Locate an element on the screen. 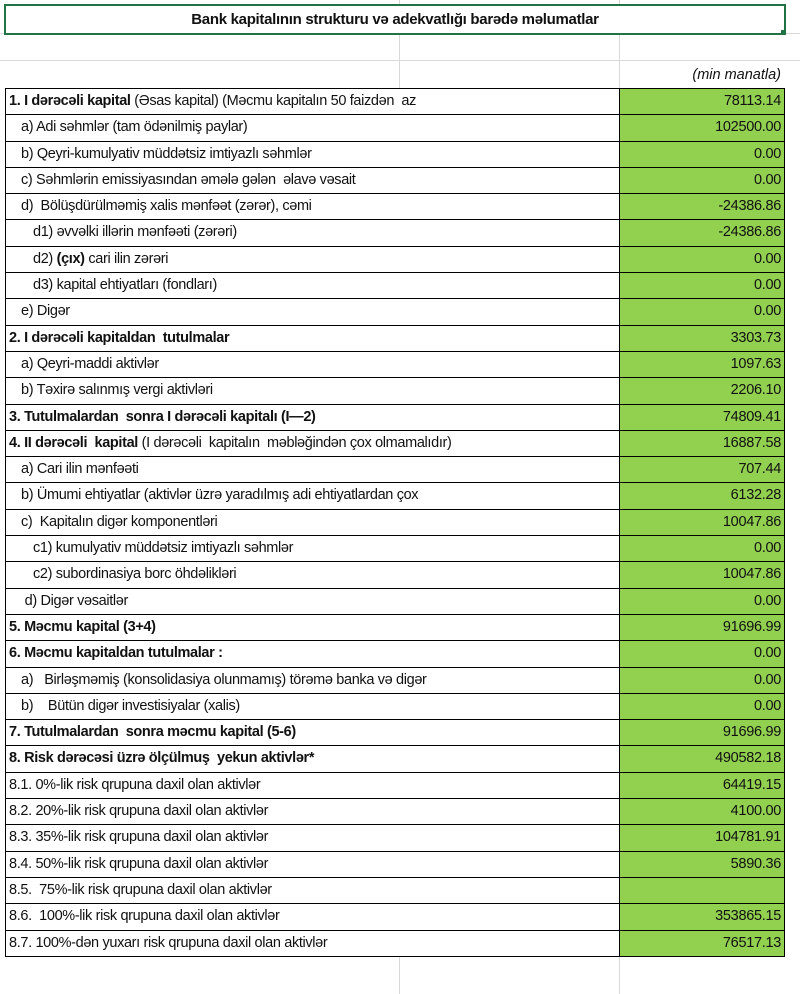 This screenshot has width=800, height=994. row-value-cell: 707.44 is located at coordinates (702, 470).